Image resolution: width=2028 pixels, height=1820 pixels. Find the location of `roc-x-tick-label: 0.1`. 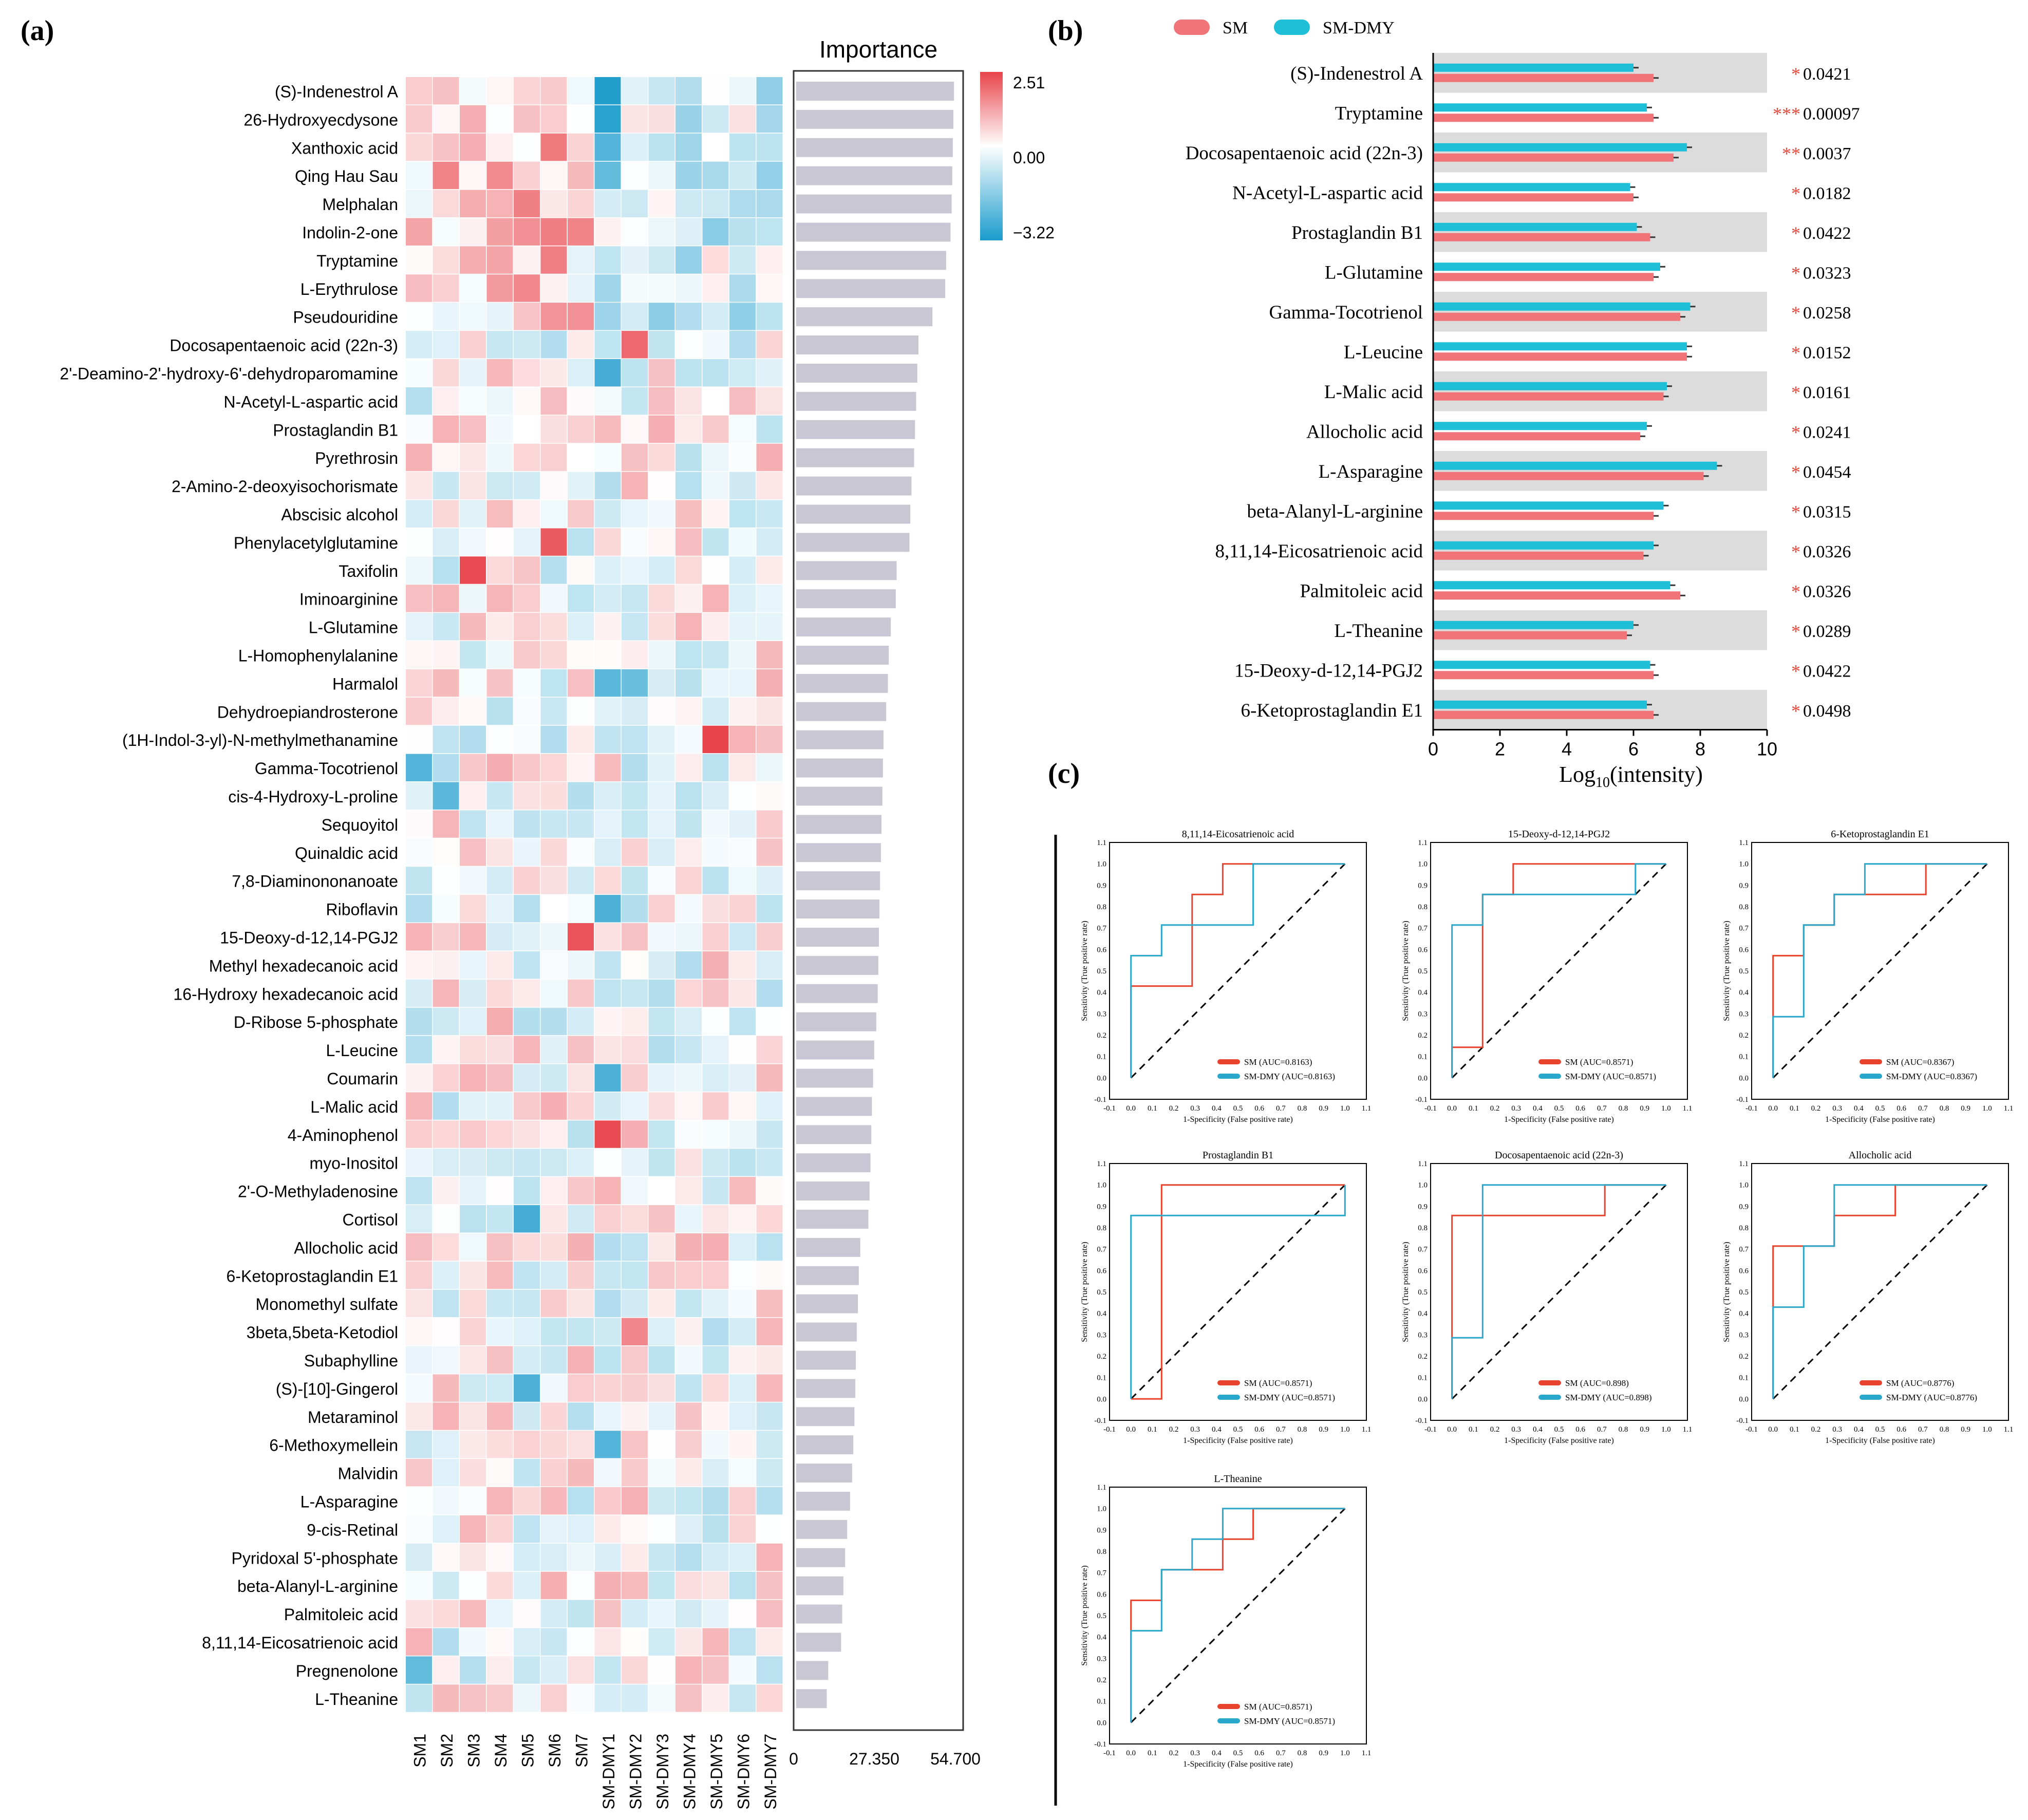

roc-x-tick-label: 0.1 is located at coordinates (1152, 1753).